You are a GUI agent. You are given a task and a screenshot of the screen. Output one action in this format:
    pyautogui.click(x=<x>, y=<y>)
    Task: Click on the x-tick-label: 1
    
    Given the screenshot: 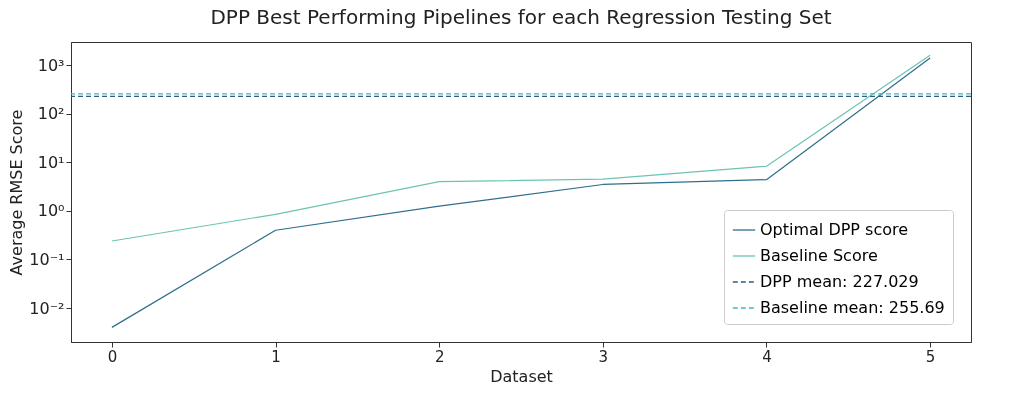 What is the action you would take?
    pyautogui.click(x=276, y=356)
    